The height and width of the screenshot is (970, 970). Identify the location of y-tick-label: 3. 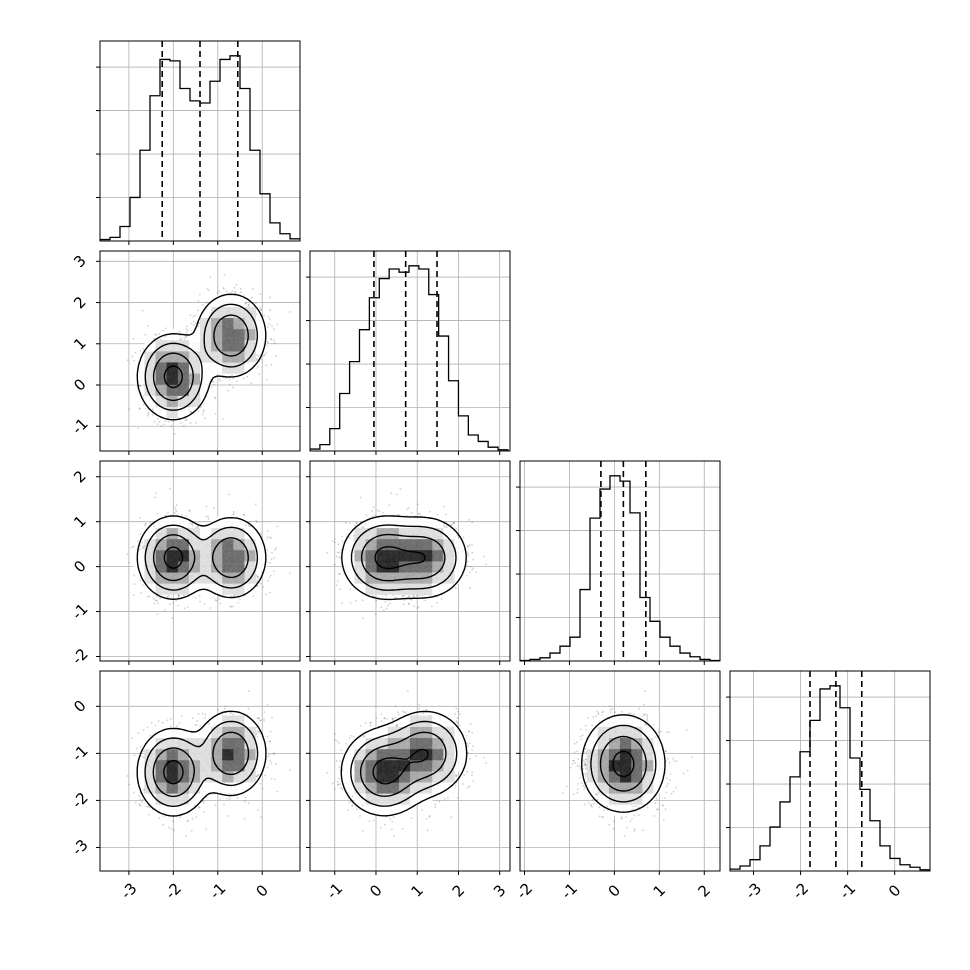
(79, 261).